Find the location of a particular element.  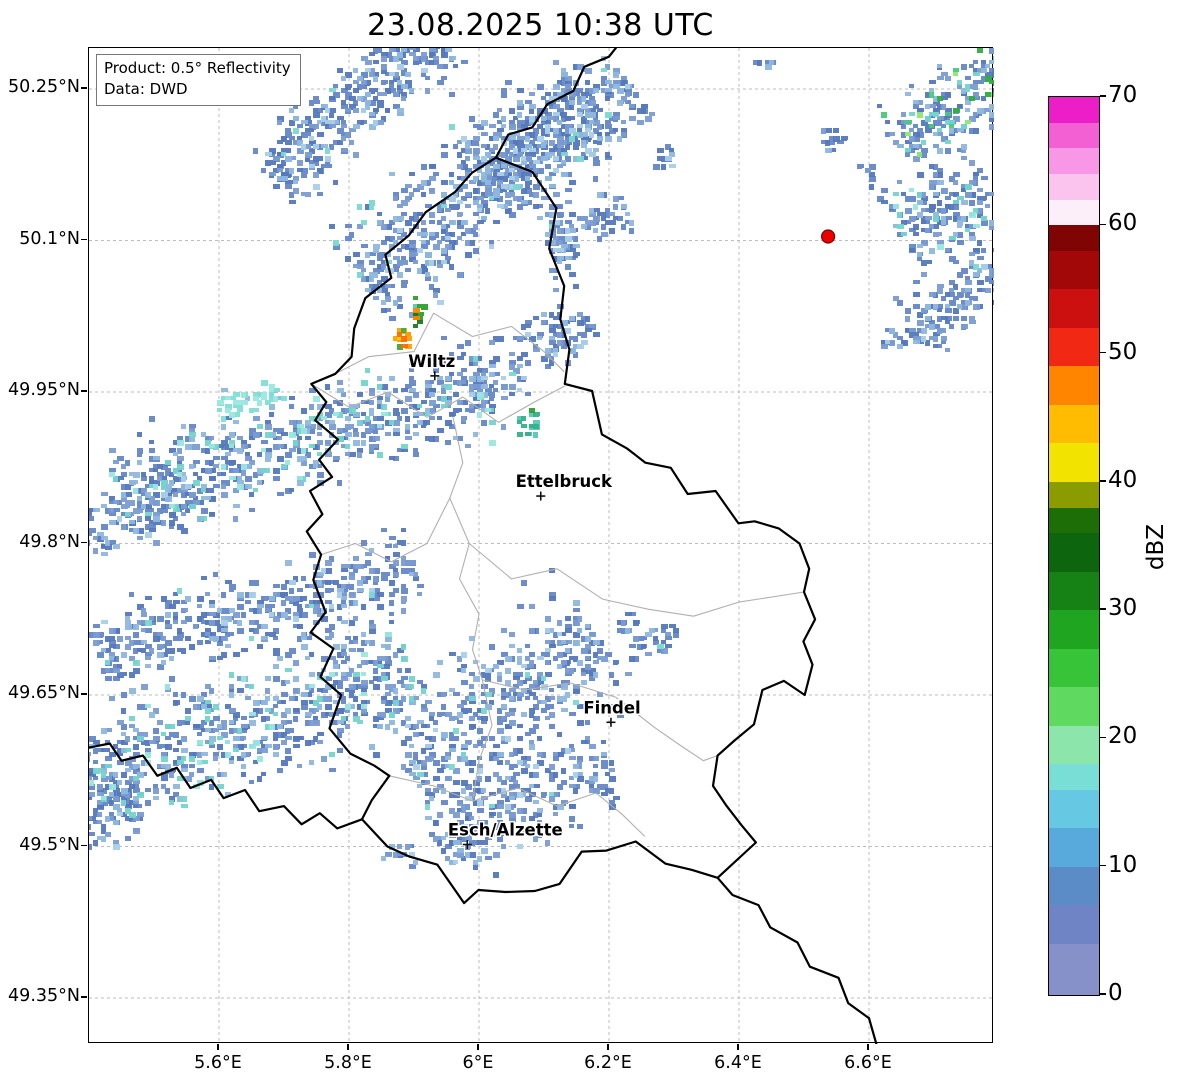

x-tick-label: 6°E is located at coordinates (478, 1063).